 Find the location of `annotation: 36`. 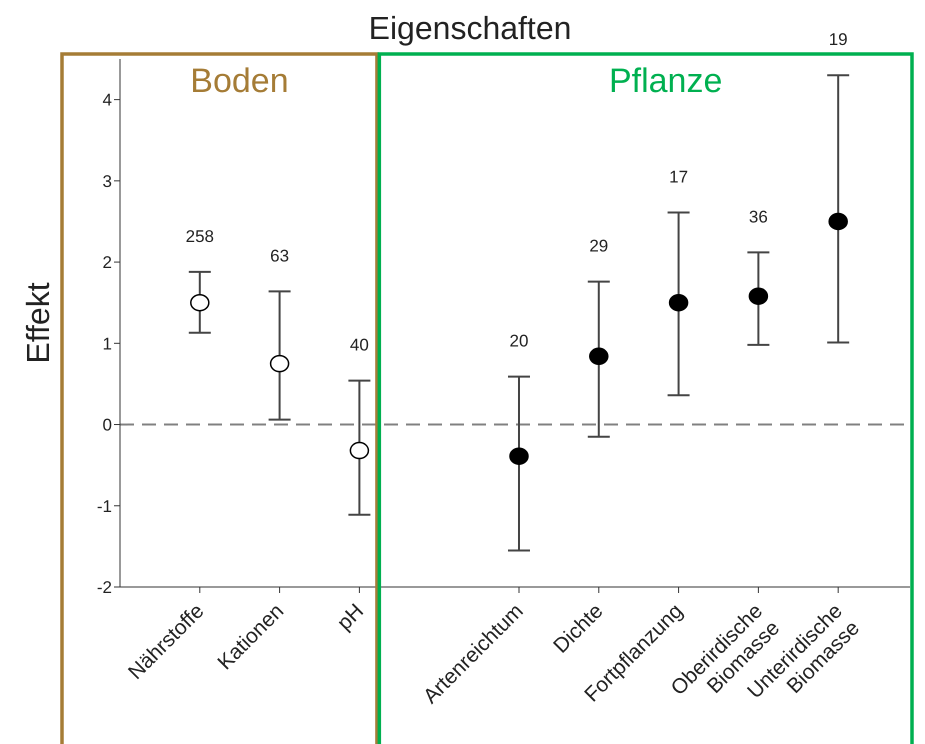

annotation: 36 is located at coordinates (758, 216).